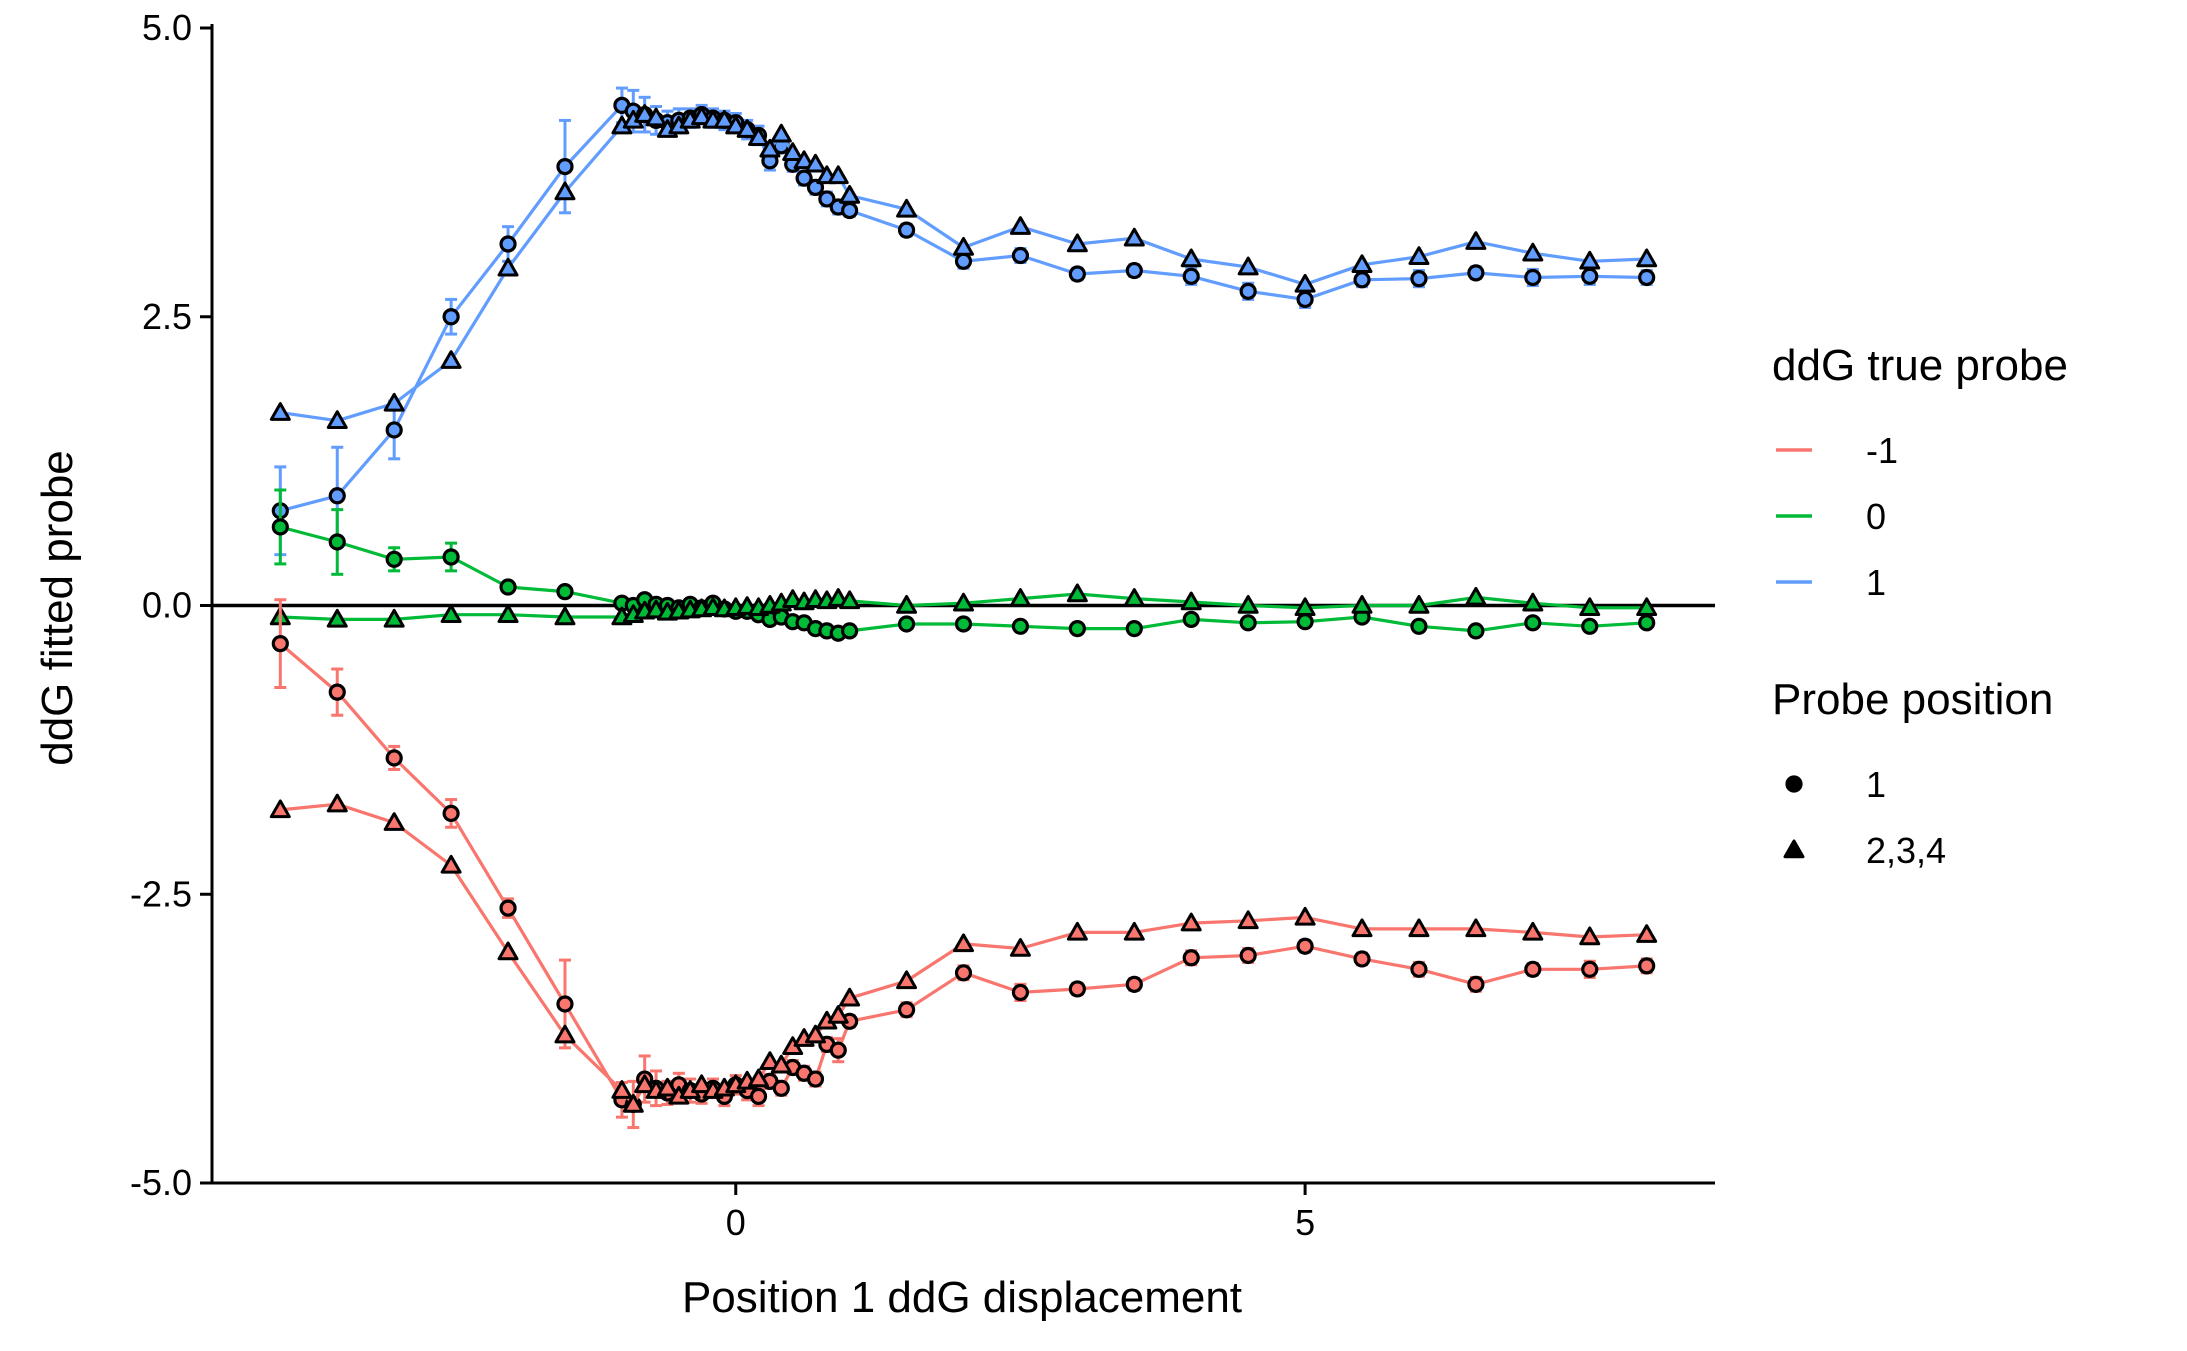  What do you see at coordinates (1864, 817) in the screenshot?
I see `legend-shape-entries: 1 2,3,4` at bounding box center [1864, 817].